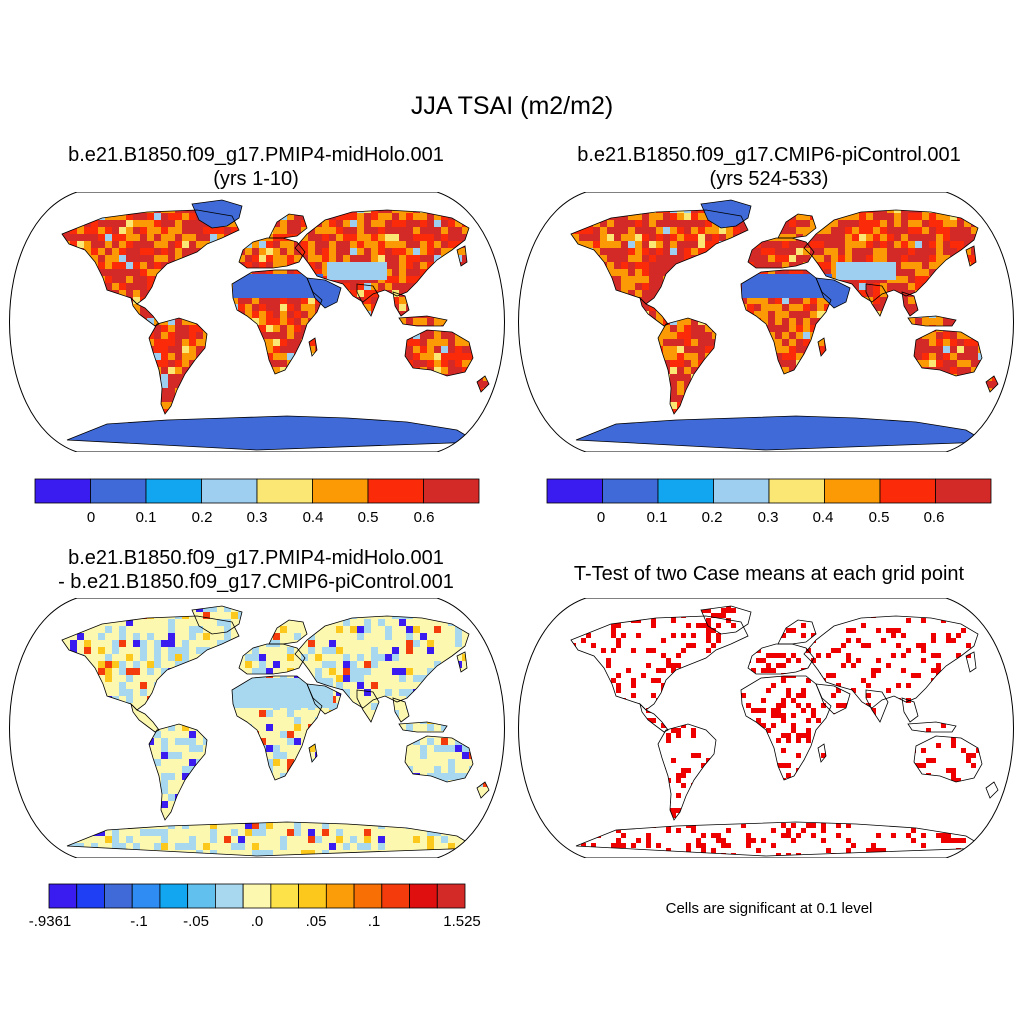 The image size is (1024, 1024). I want to click on cb-tl-label-1: 0.1, so click(146, 517).